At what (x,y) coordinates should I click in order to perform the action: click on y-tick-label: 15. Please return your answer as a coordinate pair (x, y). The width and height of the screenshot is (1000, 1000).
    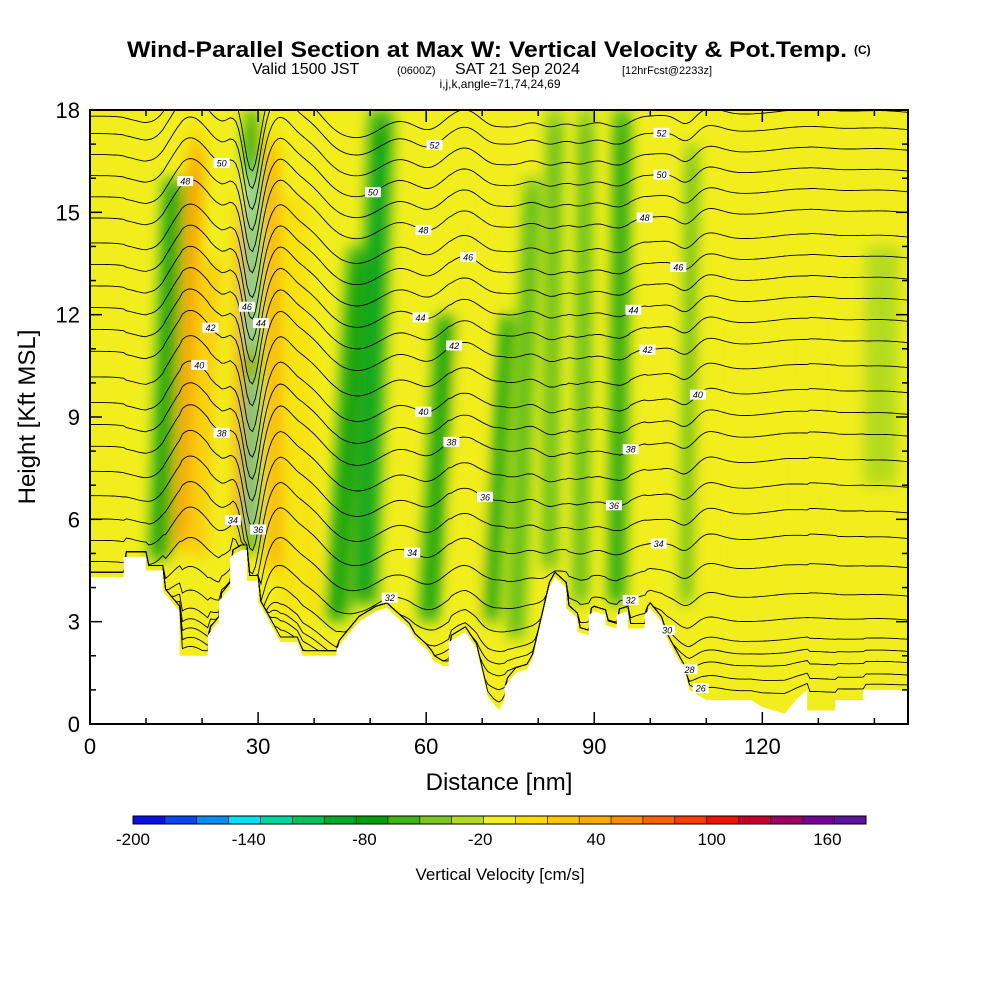
    Looking at the image, I should click on (68, 212).